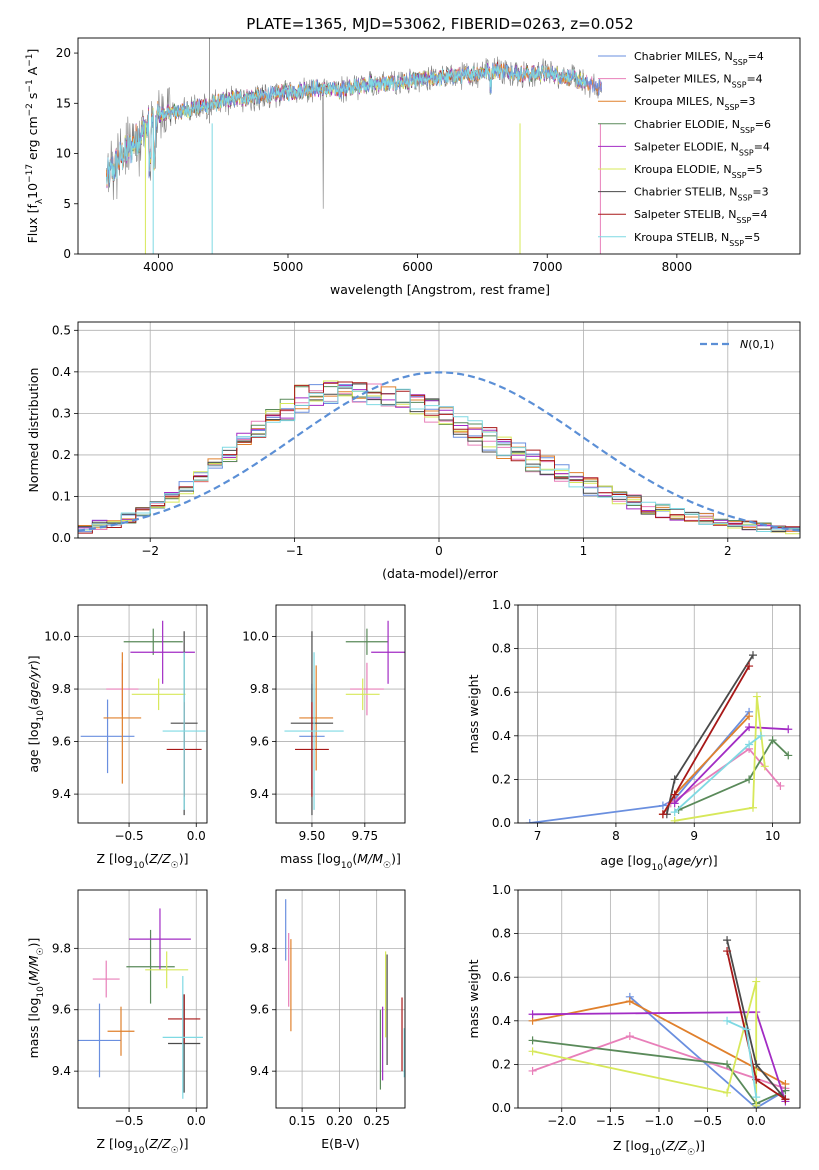 The width and height of the screenshot is (819, 1170). I want to click on x-axis-label: mass [log10(M/M☉)], so click(340, 861).